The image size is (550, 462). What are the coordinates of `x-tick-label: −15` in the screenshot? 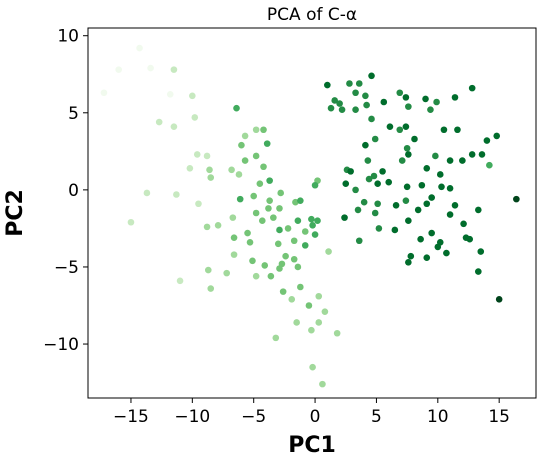 It's located at (131, 417).